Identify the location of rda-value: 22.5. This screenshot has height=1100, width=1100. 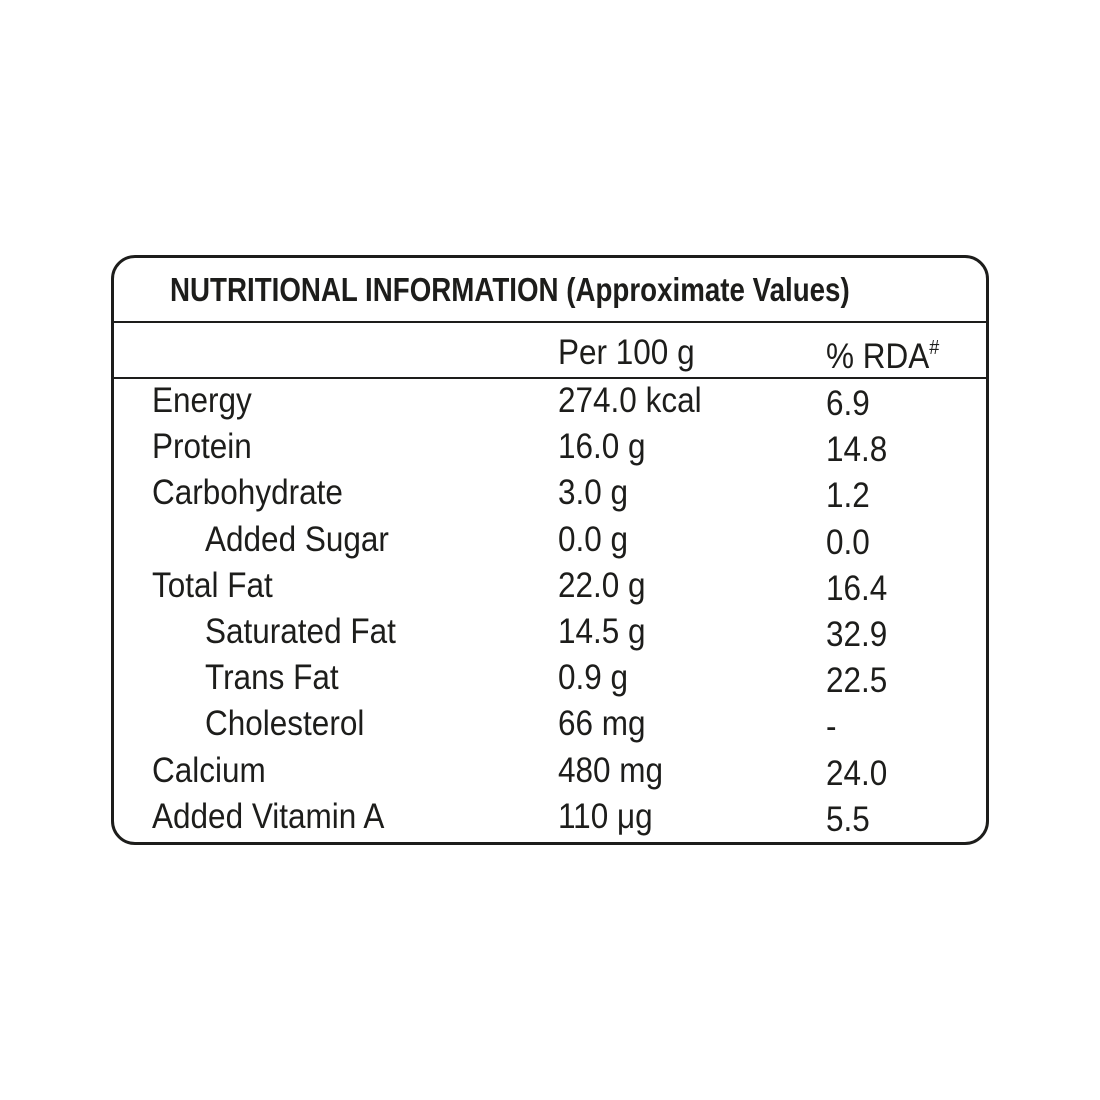
(857, 681).